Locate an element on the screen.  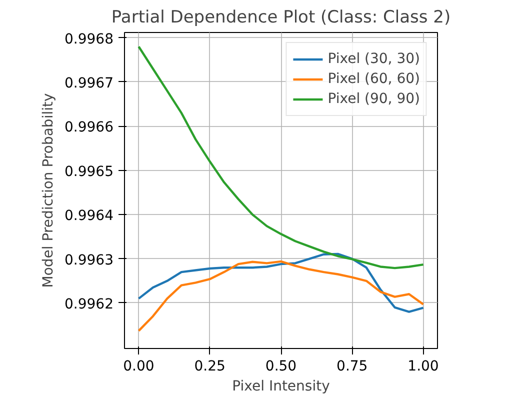
chart-title: Partial Dependence Plot (Class: Class 2) is located at coordinates (281, 18).